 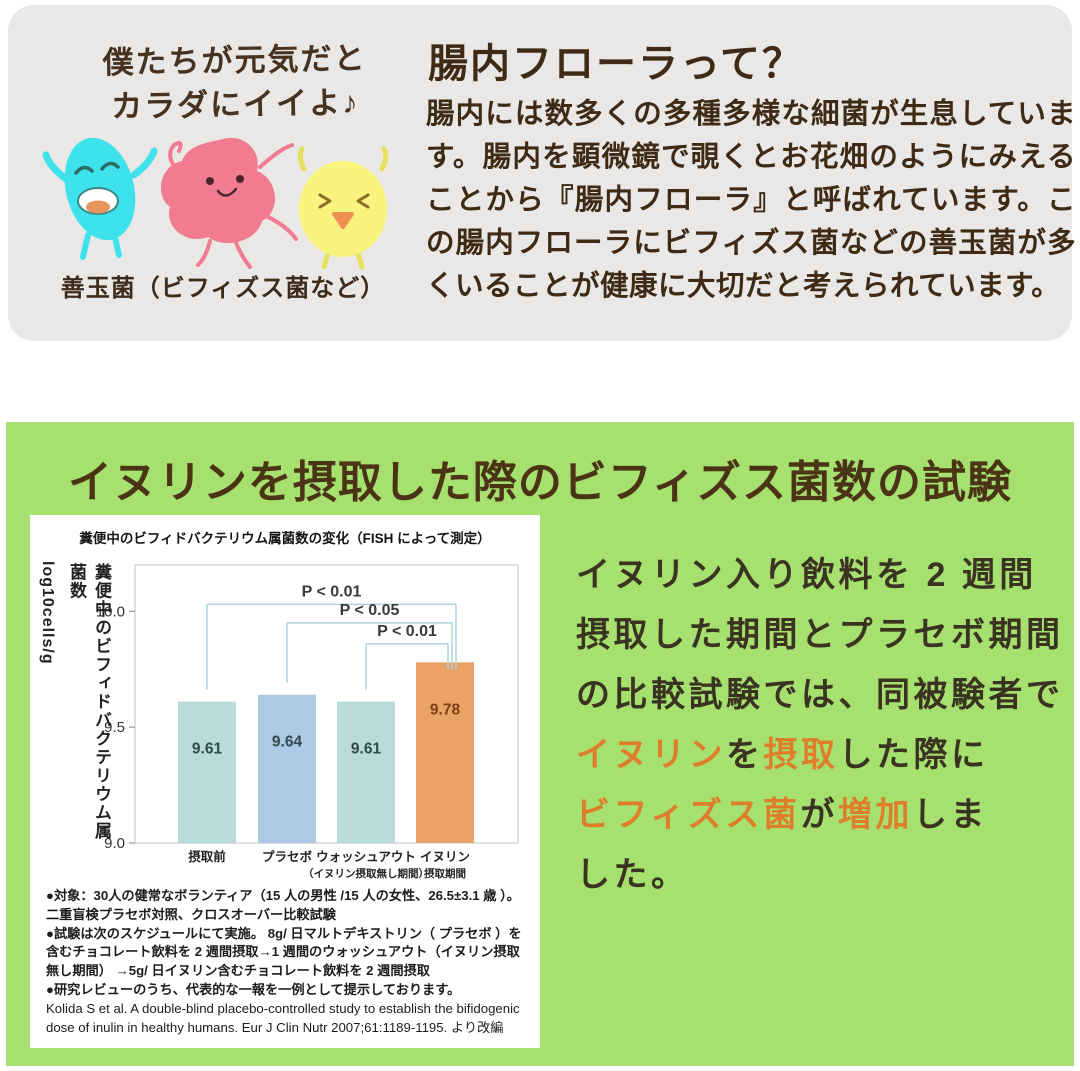 I want to click on p-value-label: P < 0.05, so click(x=370, y=610).